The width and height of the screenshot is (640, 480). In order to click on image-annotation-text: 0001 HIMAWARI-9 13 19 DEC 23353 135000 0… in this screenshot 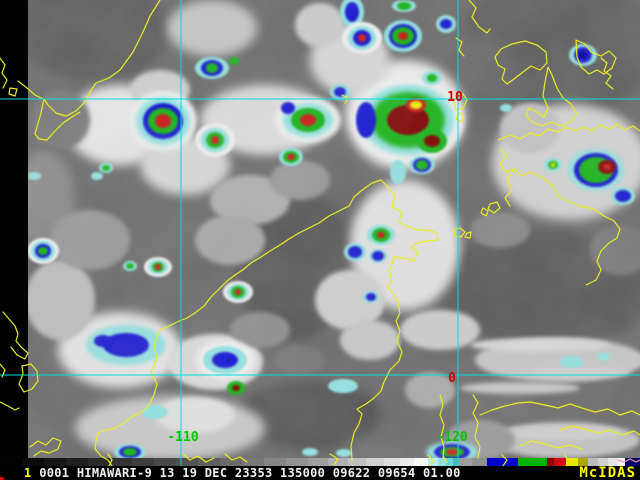, I will do `click(250, 473)`.